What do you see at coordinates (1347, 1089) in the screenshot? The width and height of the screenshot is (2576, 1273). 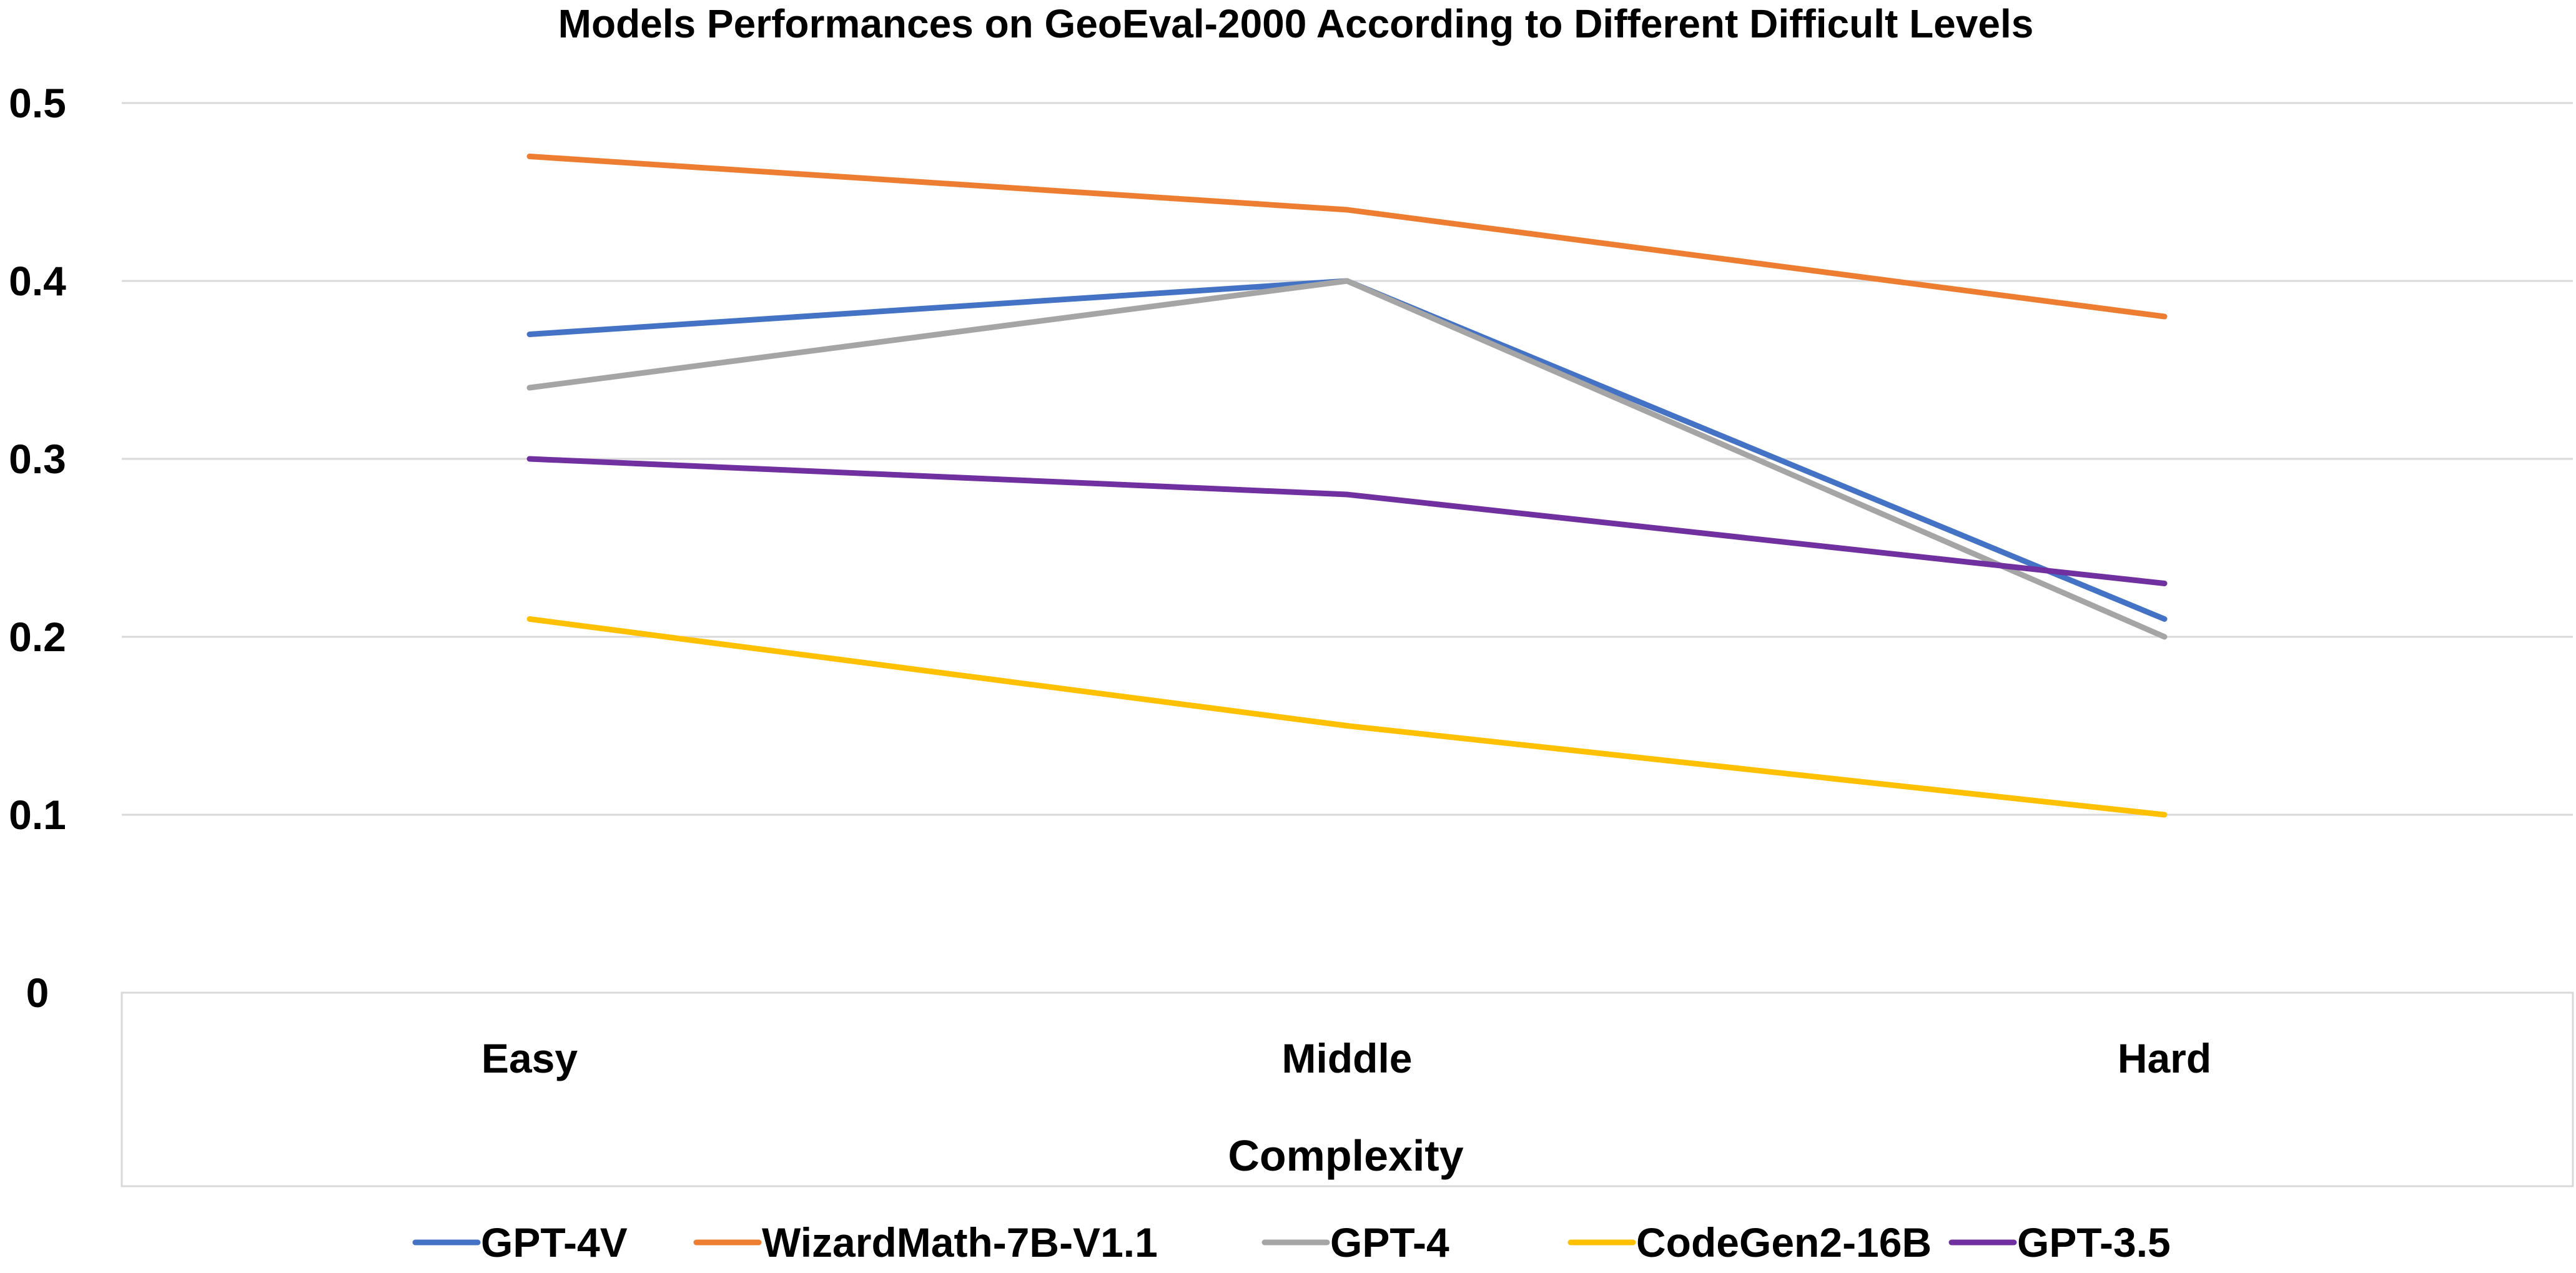 I see `plot-area-frame` at bounding box center [1347, 1089].